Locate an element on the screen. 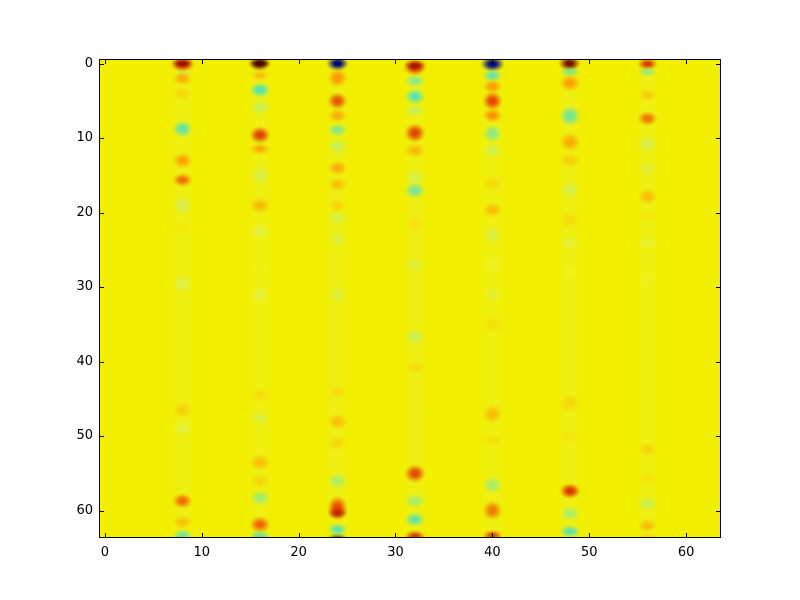 Image resolution: width=800 pixels, height=600 pixels. y-tick-label: 50 is located at coordinates (84, 436).